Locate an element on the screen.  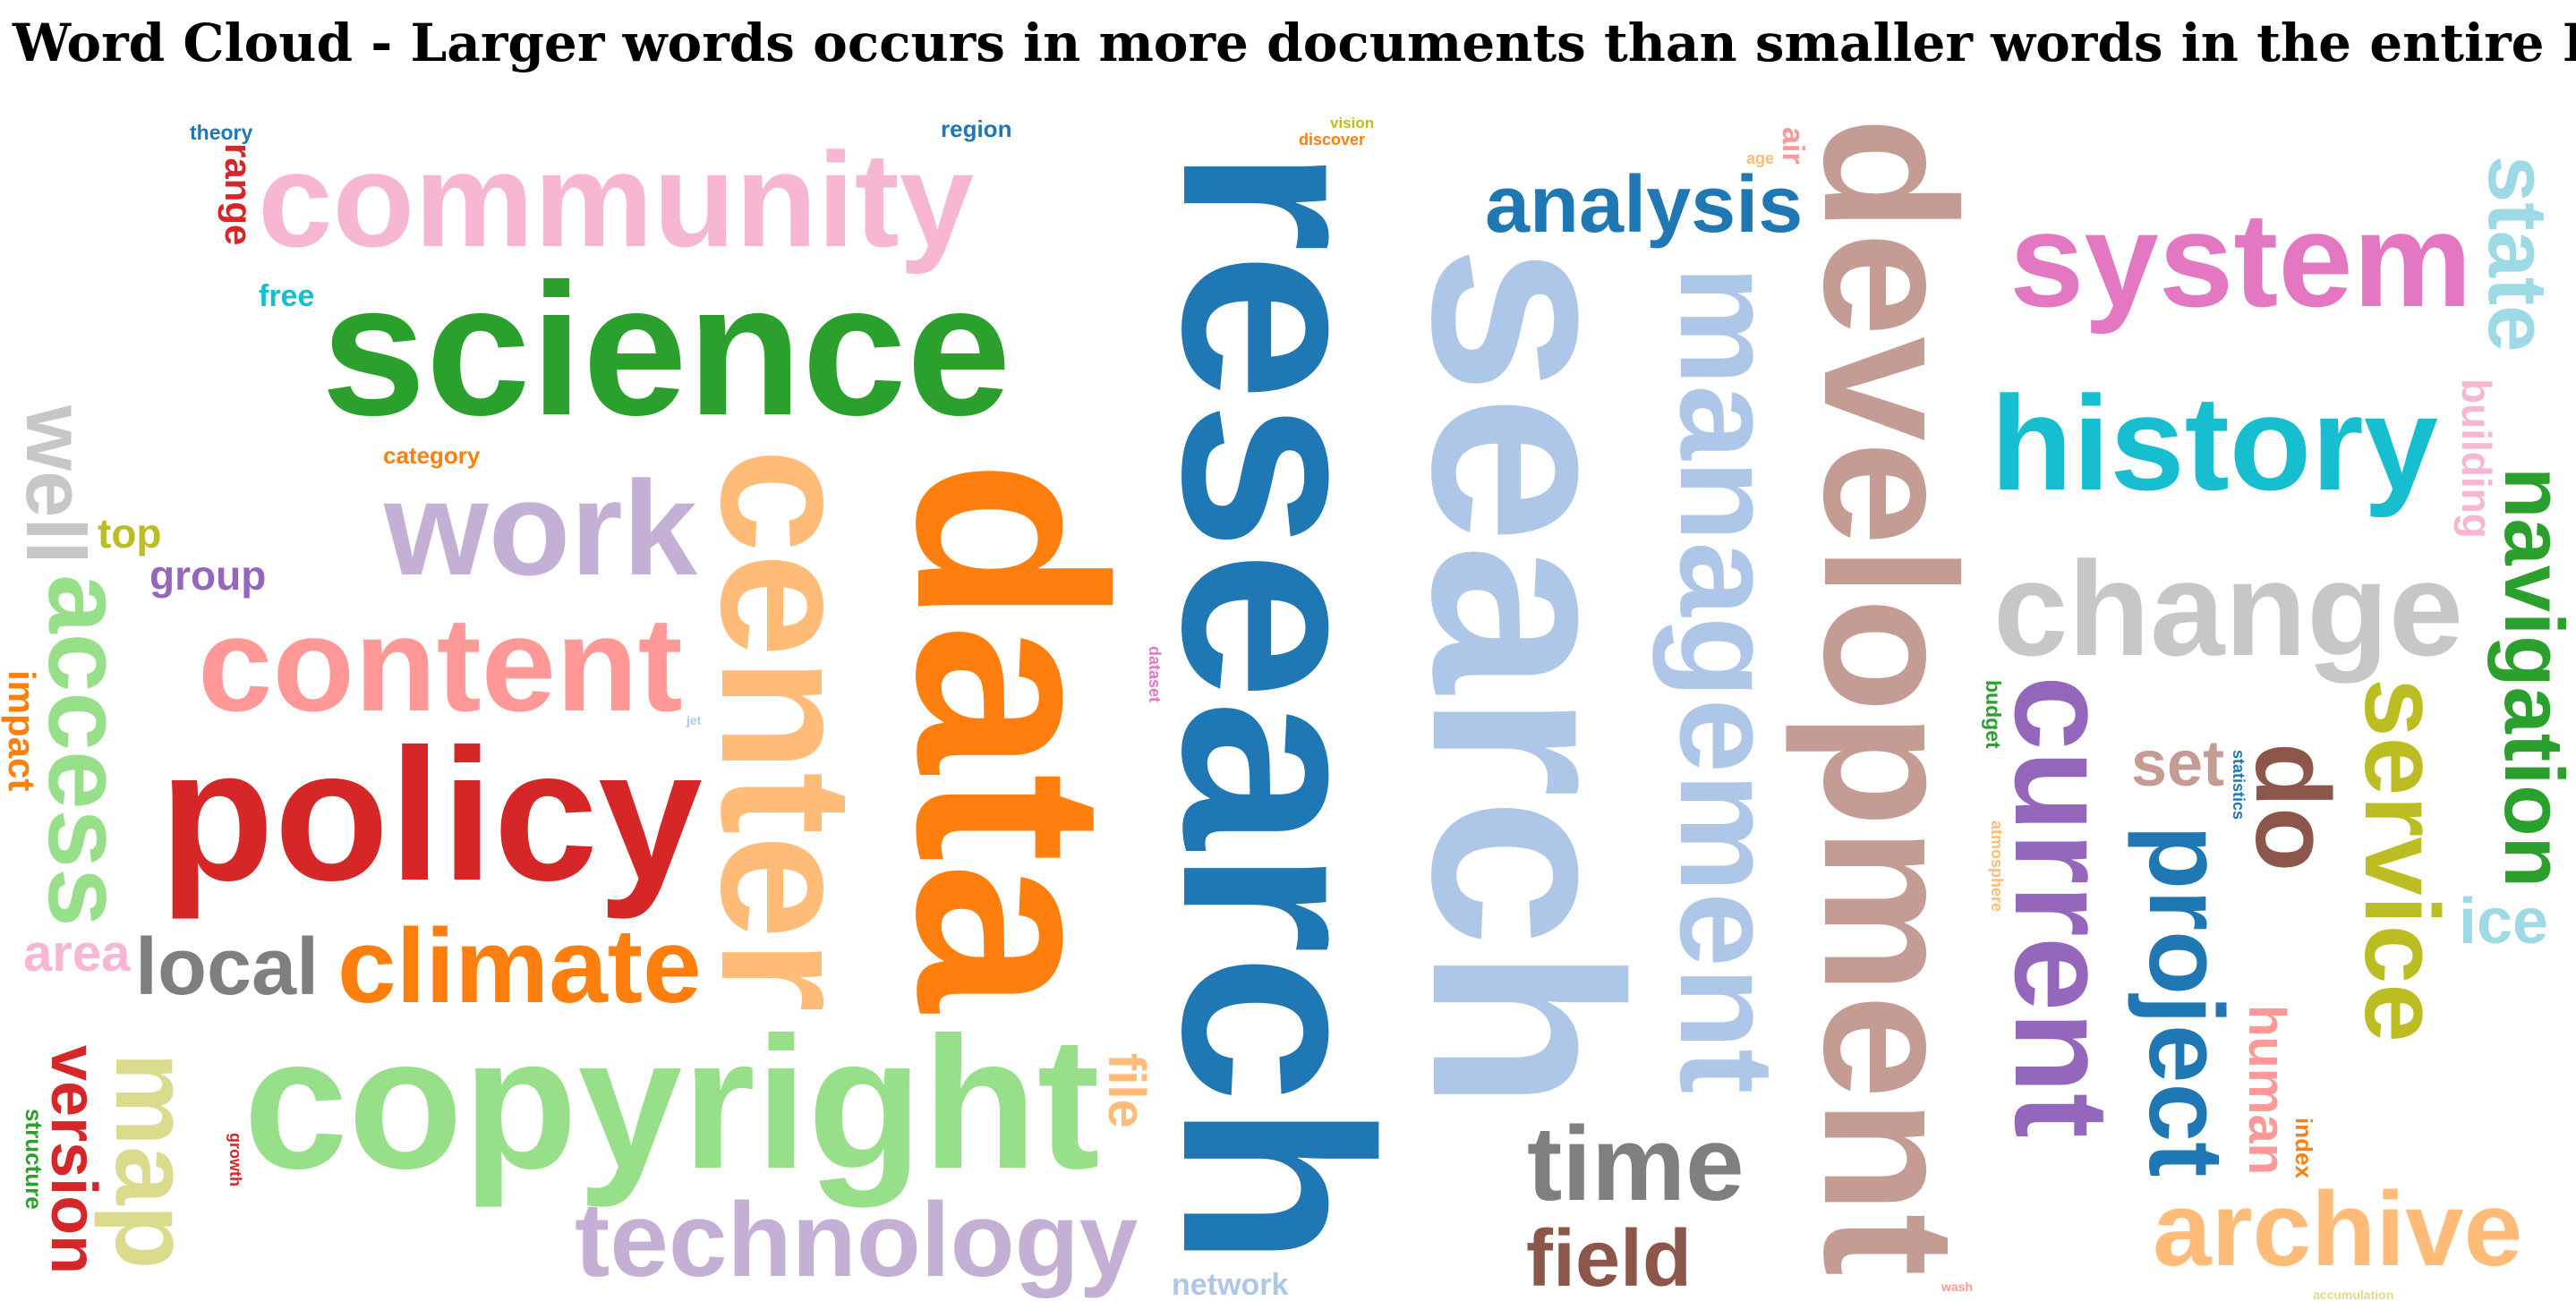
cloud-word: project is located at coordinates (2186, 1001).